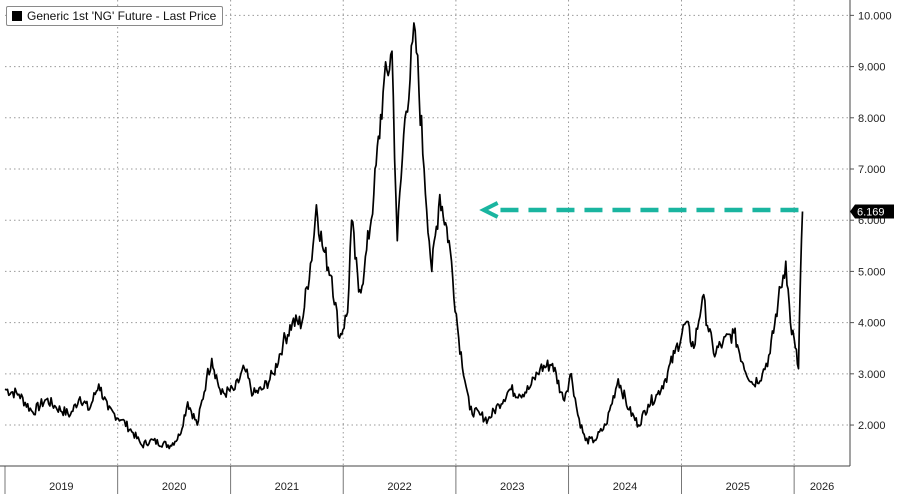 This screenshot has width=900, height=499. What do you see at coordinates (287, 487) in the screenshot?
I see `x-tick-label: 2021` at bounding box center [287, 487].